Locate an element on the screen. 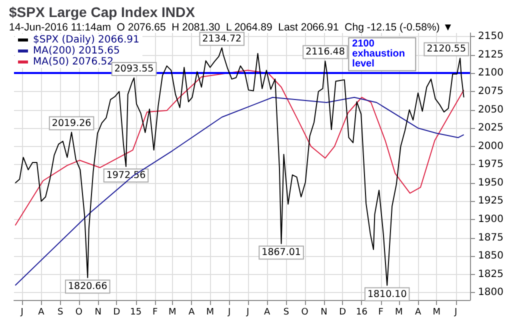 The height and width of the screenshot is (317, 516). legend-label: $SPX (Daily) 2066.91 is located at coordinates (86, 40).